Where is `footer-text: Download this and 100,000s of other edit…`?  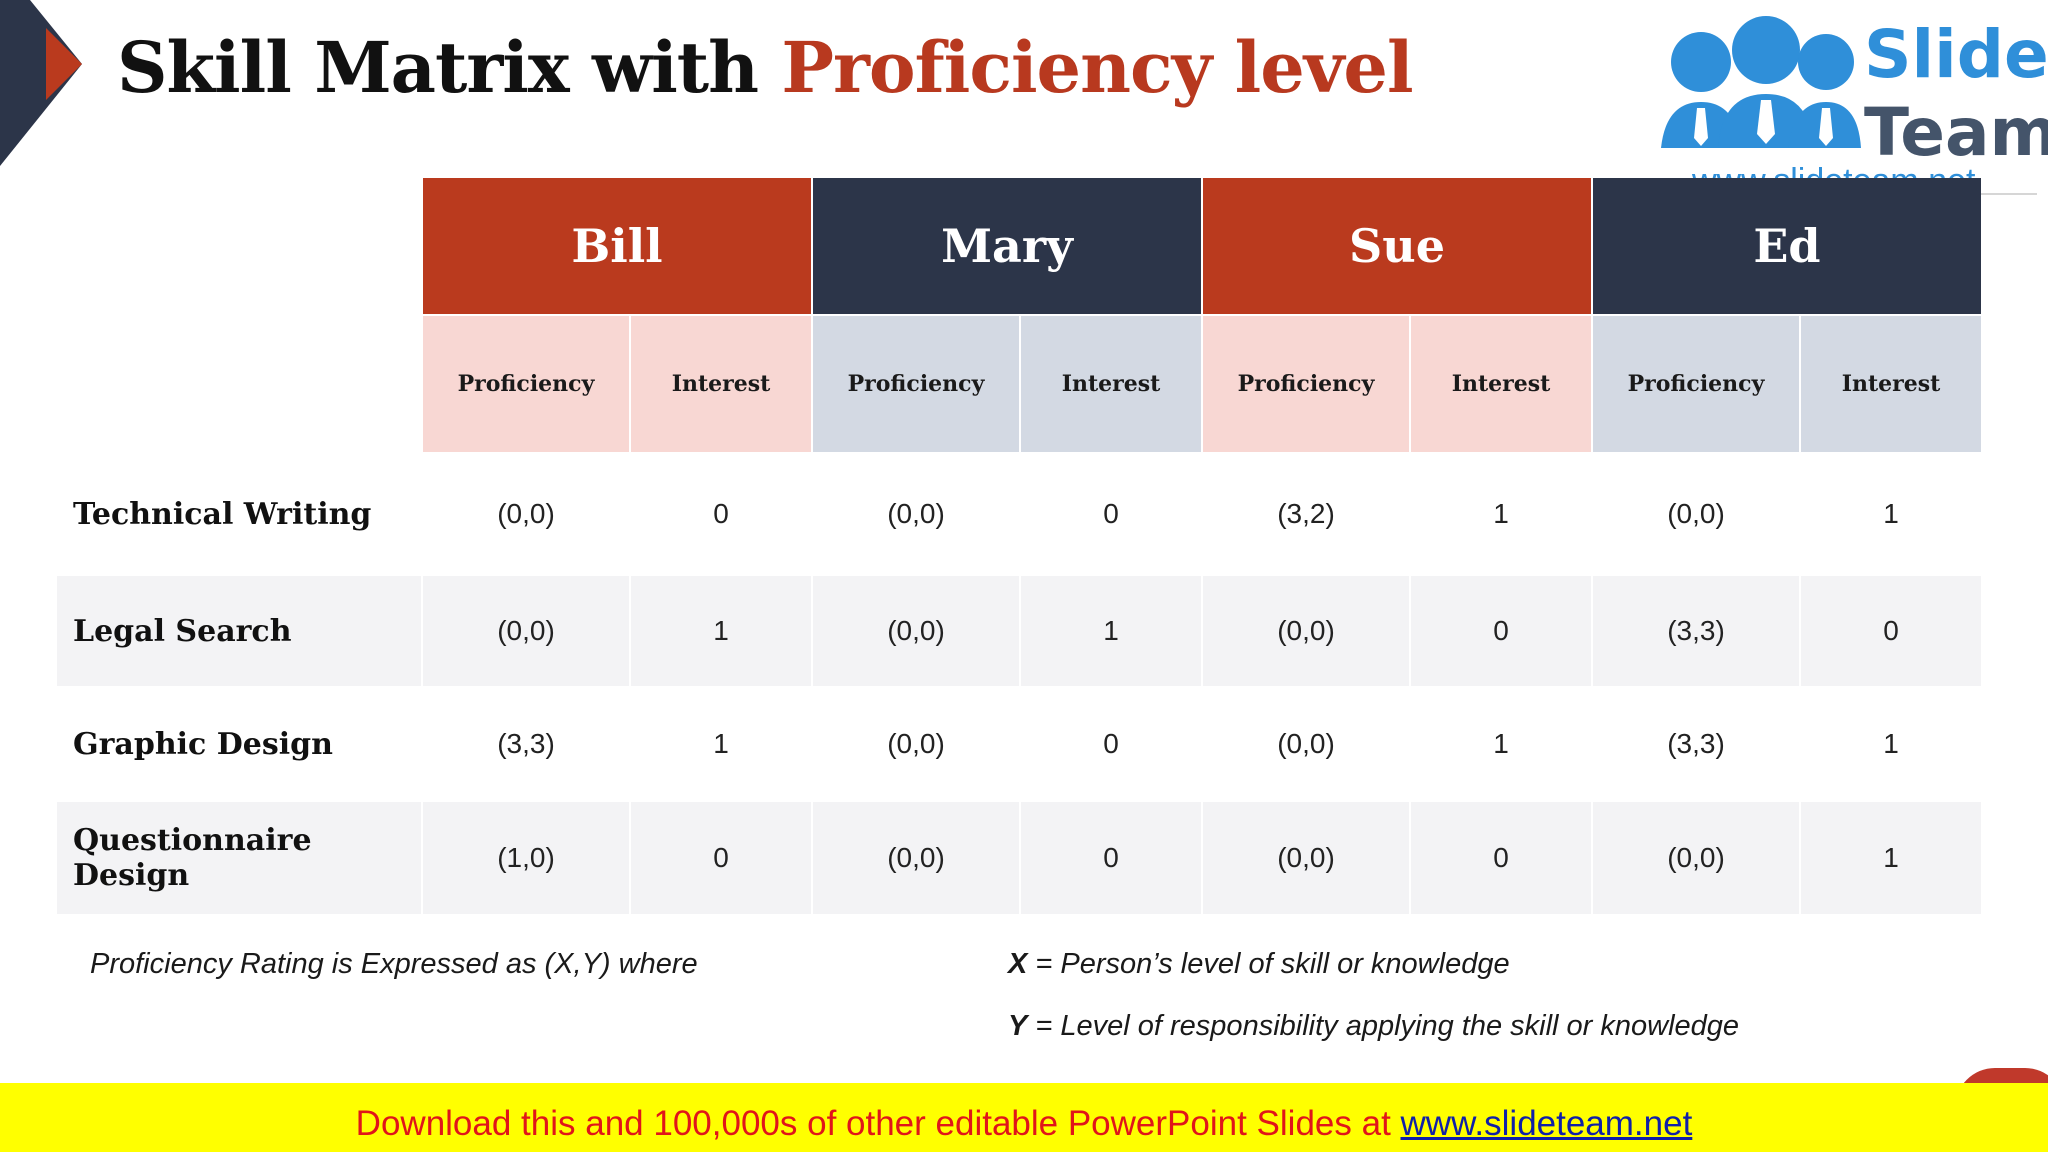 footer-text: Download this and 100,000s of other edit… is located at coordinates (1024, 1117).